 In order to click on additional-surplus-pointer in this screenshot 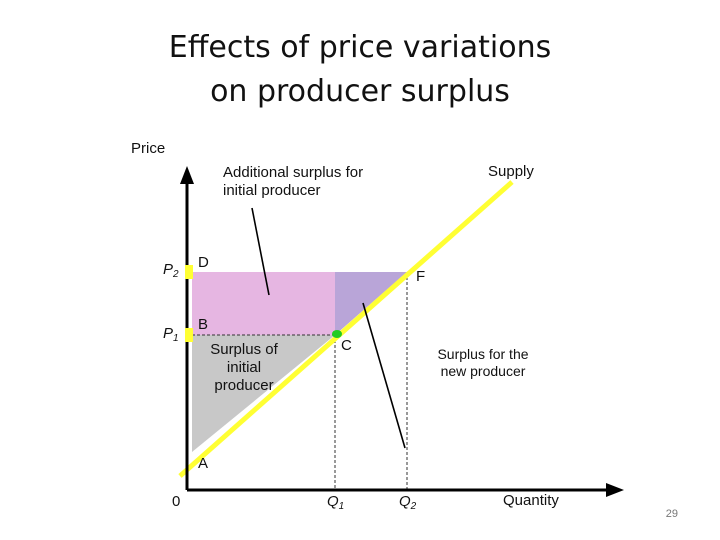, I will do `click(260, 251)`.